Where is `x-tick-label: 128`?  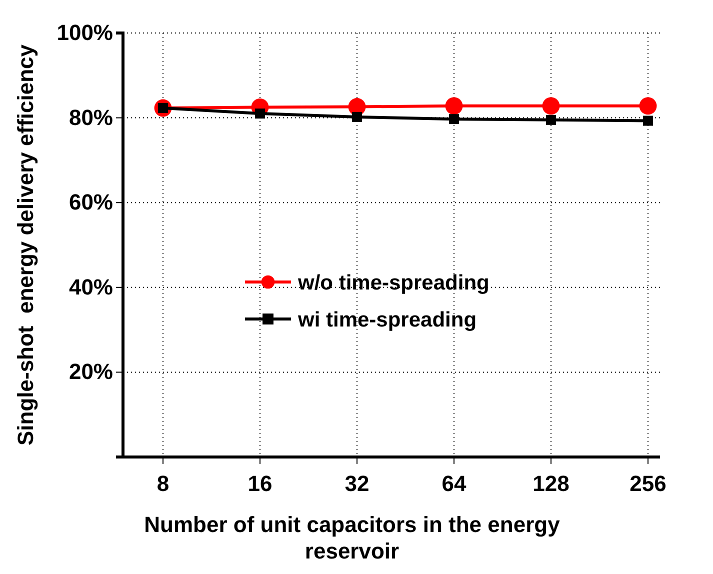 x-tick-label: 128 is located at coordinates (551, 483).